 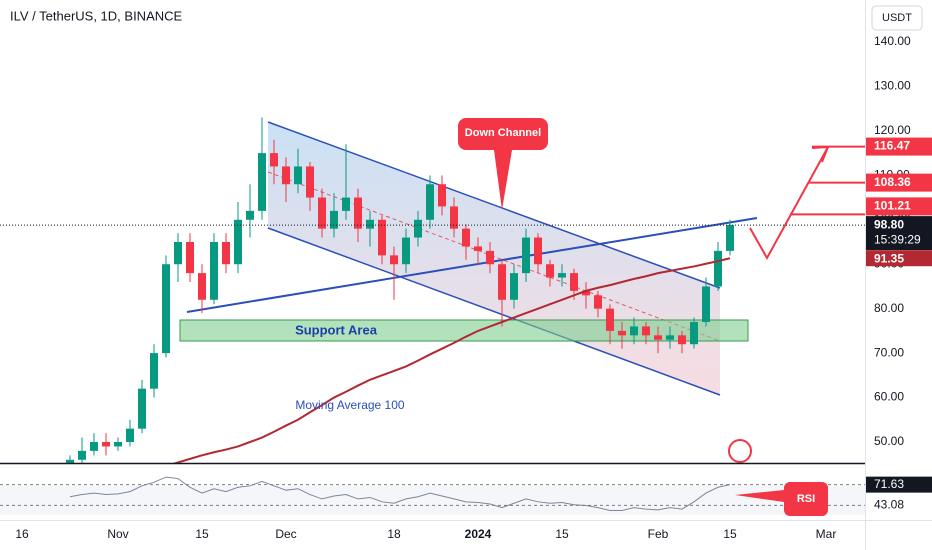 What do you see at coordinates (889, 484) in the screenshot?
I see `rsi-tick-label: 71.63` at bounding box center [889, 484].